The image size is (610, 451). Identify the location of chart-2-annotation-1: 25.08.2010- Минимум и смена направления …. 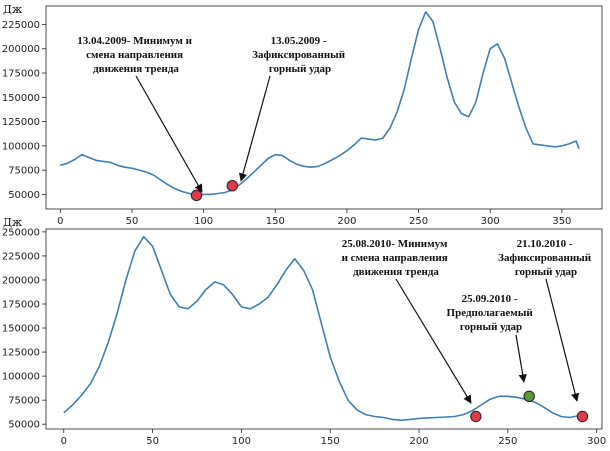
(396, 258).